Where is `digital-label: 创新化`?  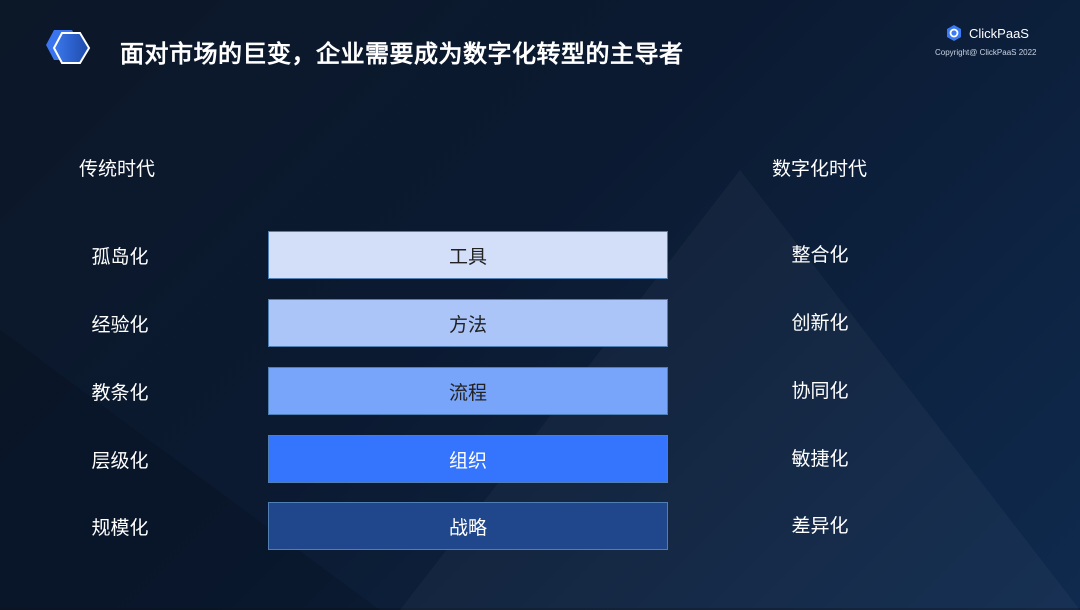
digital-label: 创新化 is located at coordinates (820, 323).